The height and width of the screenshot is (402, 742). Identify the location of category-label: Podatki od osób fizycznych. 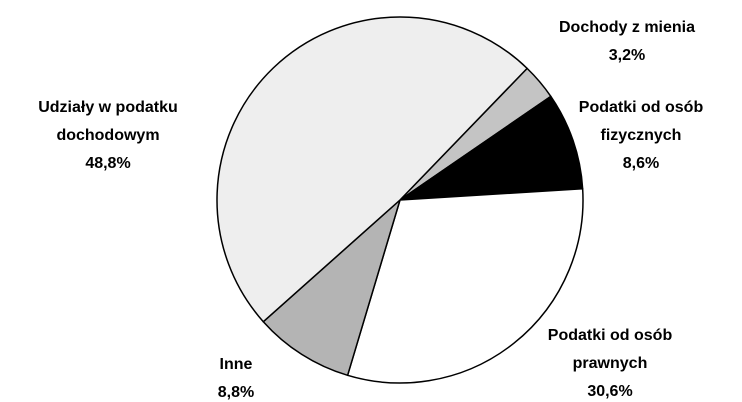
(641, 121).